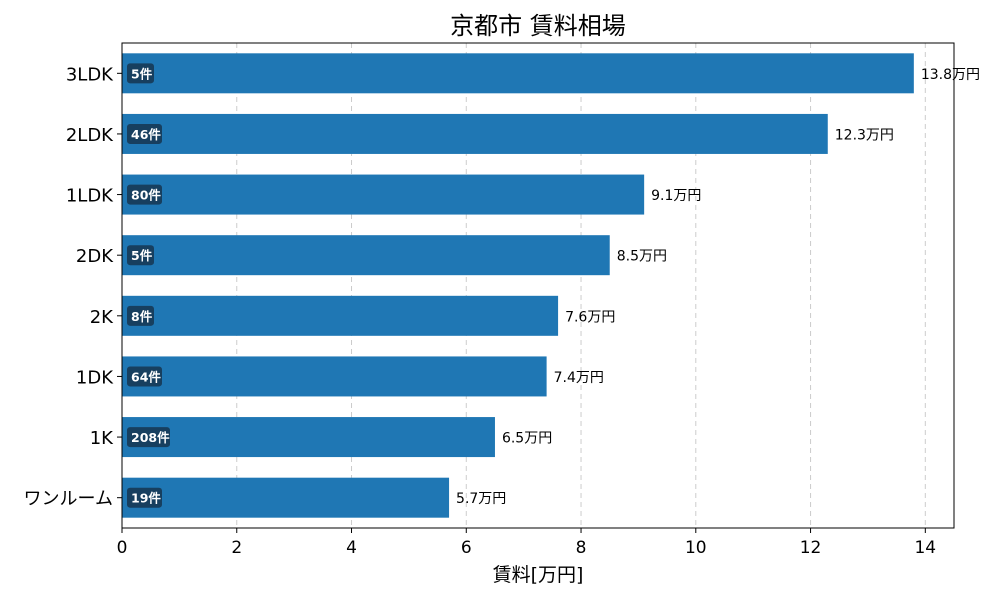 The height and width of the screenshot is (604, 1000). I want to click on count-label: 64件, so click(146, 376).